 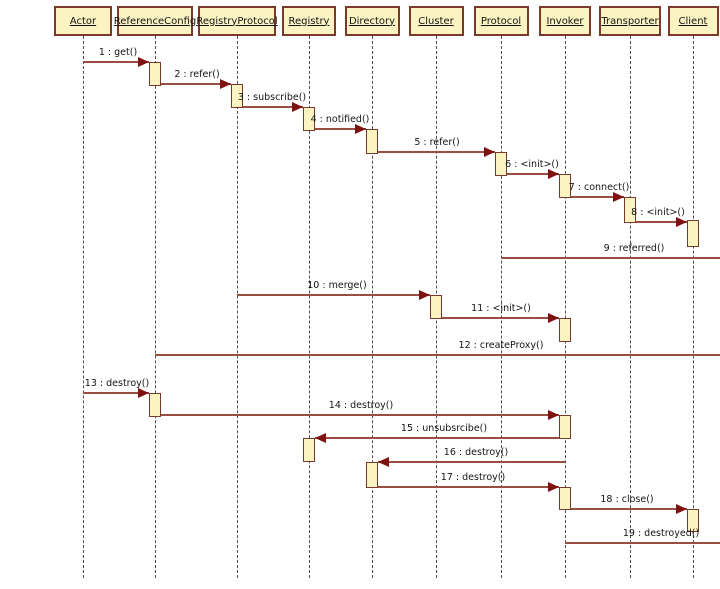 I want to click on activation-bar-cluster, so click(x=436, y=307).